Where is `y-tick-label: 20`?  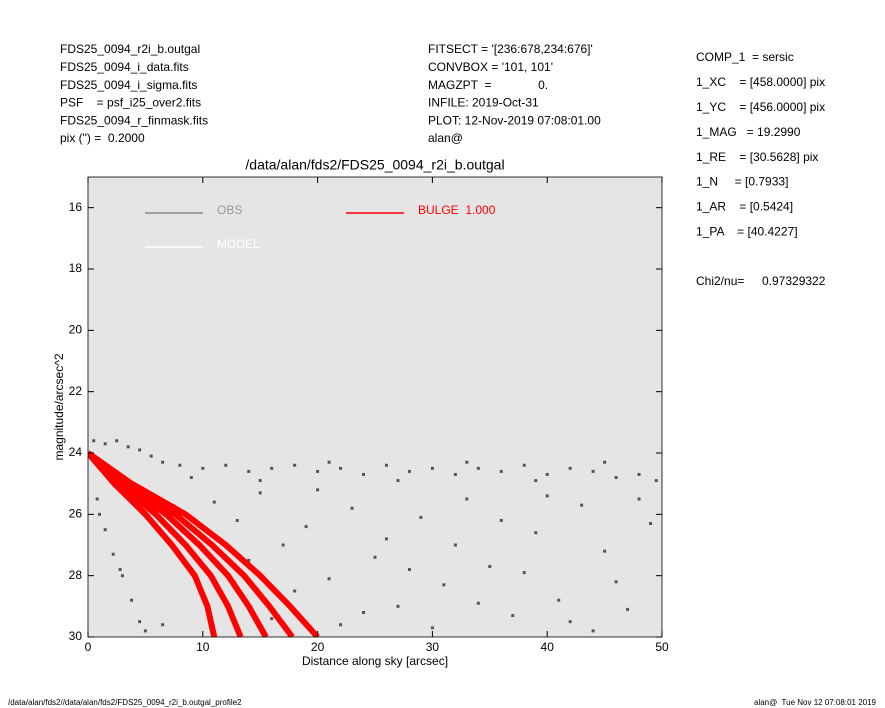
y-tick-label: 20 is located at coordinates (76, 330).